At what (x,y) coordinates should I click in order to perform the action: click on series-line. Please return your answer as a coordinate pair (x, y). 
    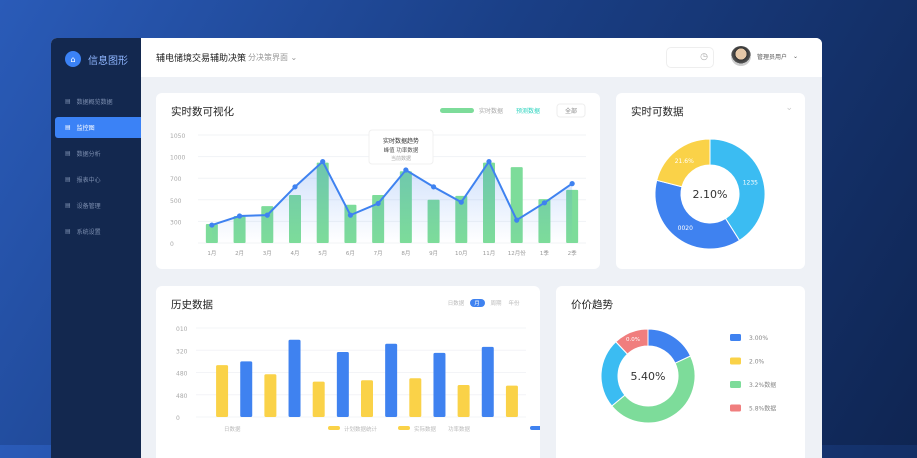
    Looking at the image, I should click on (392, 193).